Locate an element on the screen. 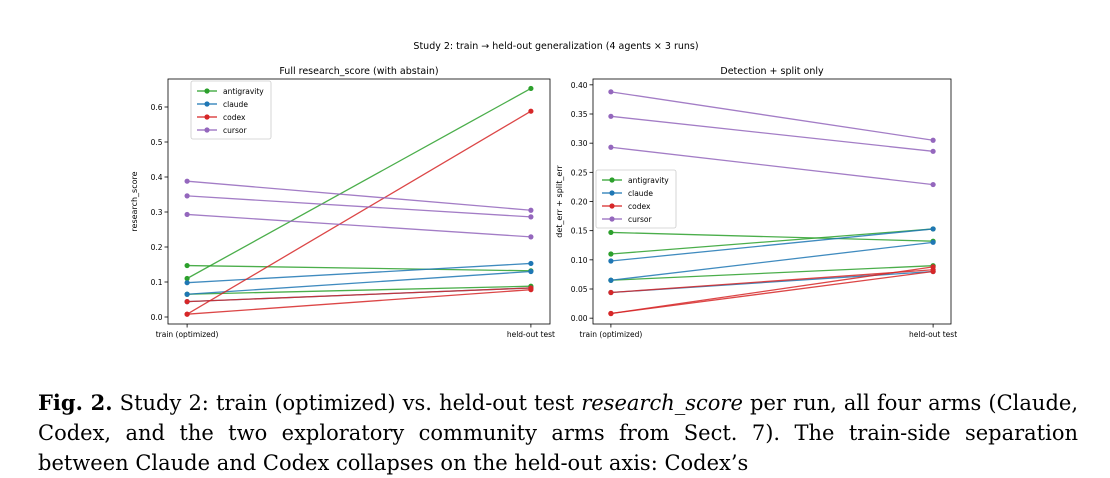  caption-metric: research_score is located at coordinates (662, 403).